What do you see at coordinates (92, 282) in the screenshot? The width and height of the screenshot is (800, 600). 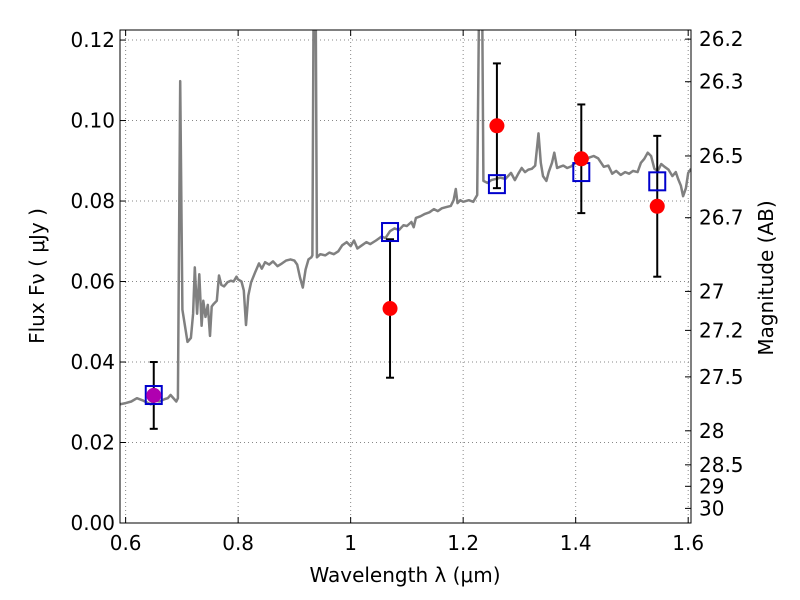 I see `y-tick-label: 0.06` at bounding box center [92, 282].